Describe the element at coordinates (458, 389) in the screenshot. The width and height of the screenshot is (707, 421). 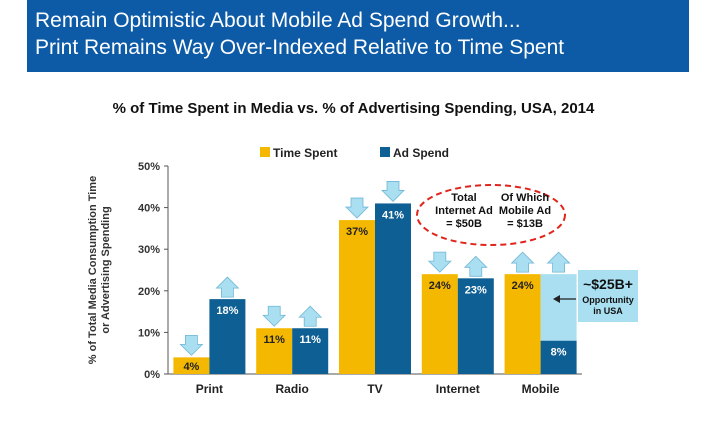
I see `x-tick-label: Internet` at that location.